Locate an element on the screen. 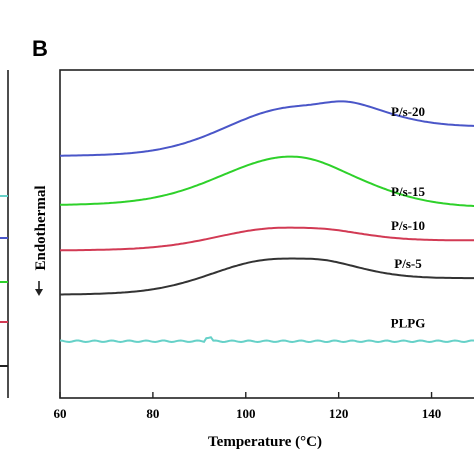 This screenshot has width=474, height=474. y-axis-title: Endothermal is located at coordinates (41, 227).